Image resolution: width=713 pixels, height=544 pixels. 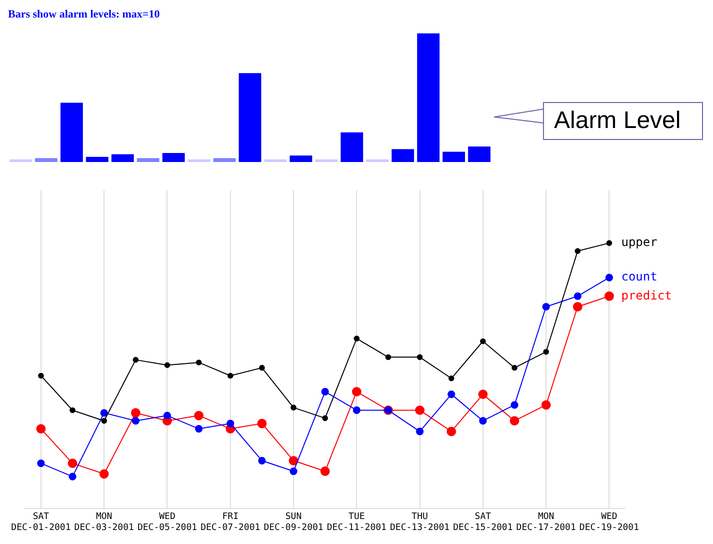 What do you see at coordinates (617, 121) in the screenshot?
I see `text: Alarm Level` at bounding box center [617, 121].